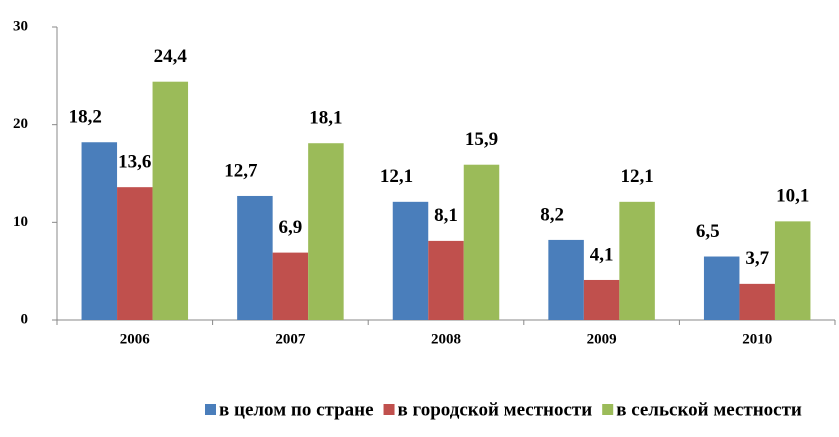  I want to click on value-label: 18,1, so click(325, 118).